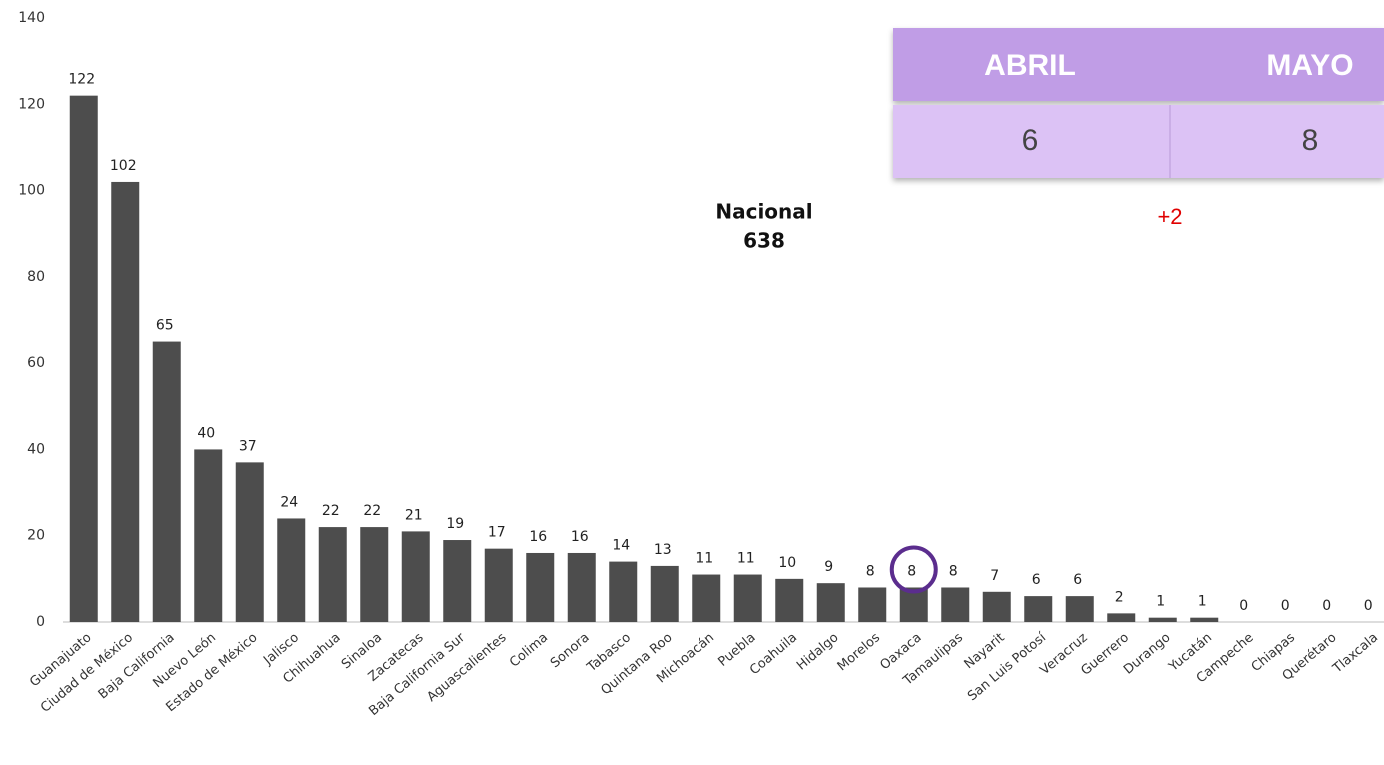 The width and height of the screenshot is (1384, 765). Describe the element at coordinates (1169, 216) in the screenshot. I see `change-label: +2` at that location.